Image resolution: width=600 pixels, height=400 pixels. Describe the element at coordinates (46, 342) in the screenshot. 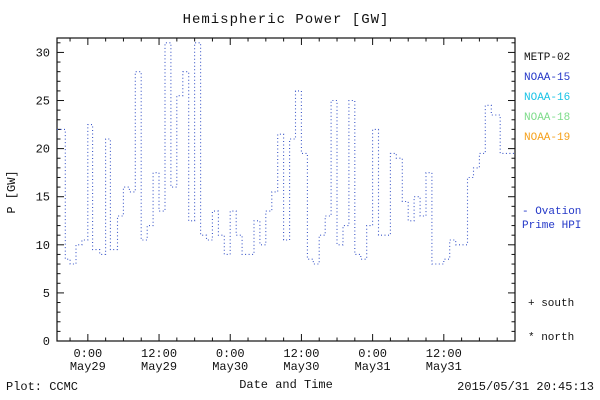

I see `y-tick-label: 0` at that location.